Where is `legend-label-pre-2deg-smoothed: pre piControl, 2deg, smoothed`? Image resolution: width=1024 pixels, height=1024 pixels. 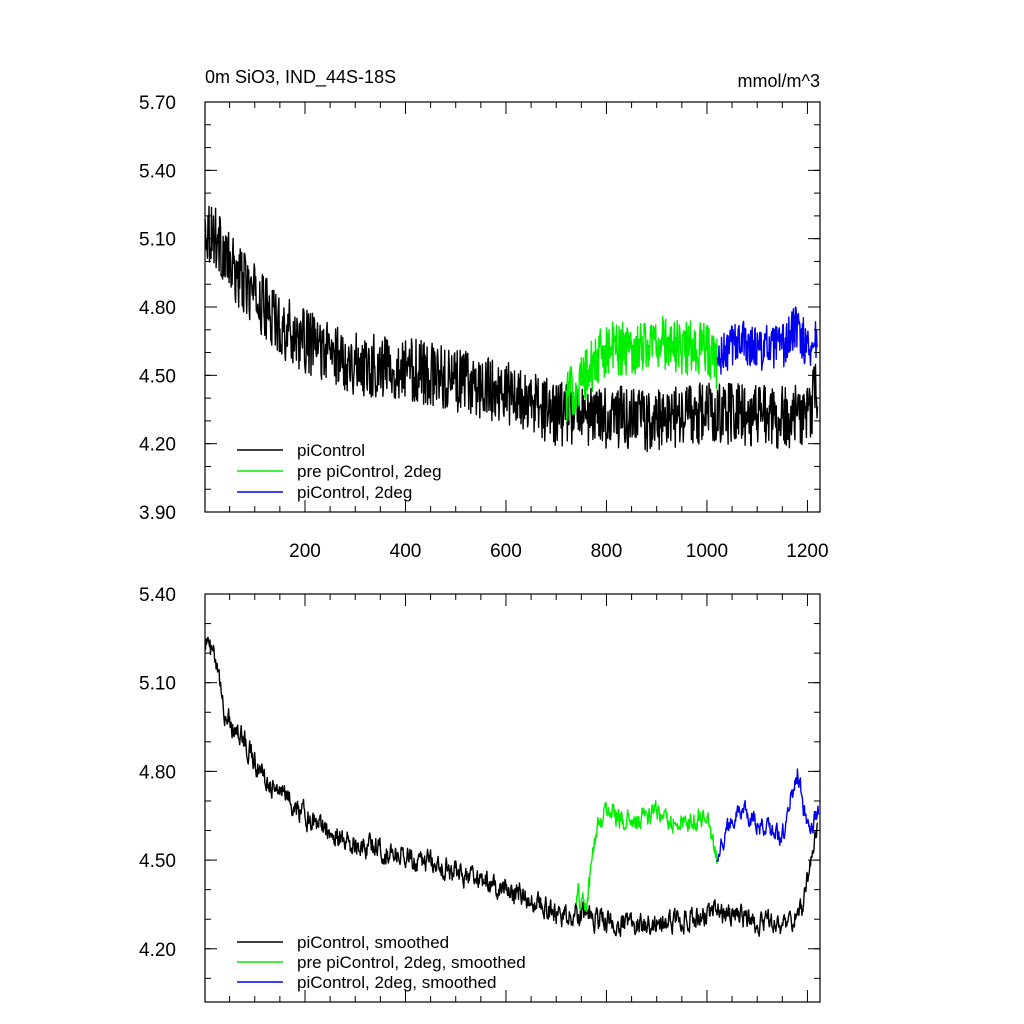
legend-label-pre-2deg-smoothed: pre piControl, 2deg, smoothed is located at coordinates (411, 962).